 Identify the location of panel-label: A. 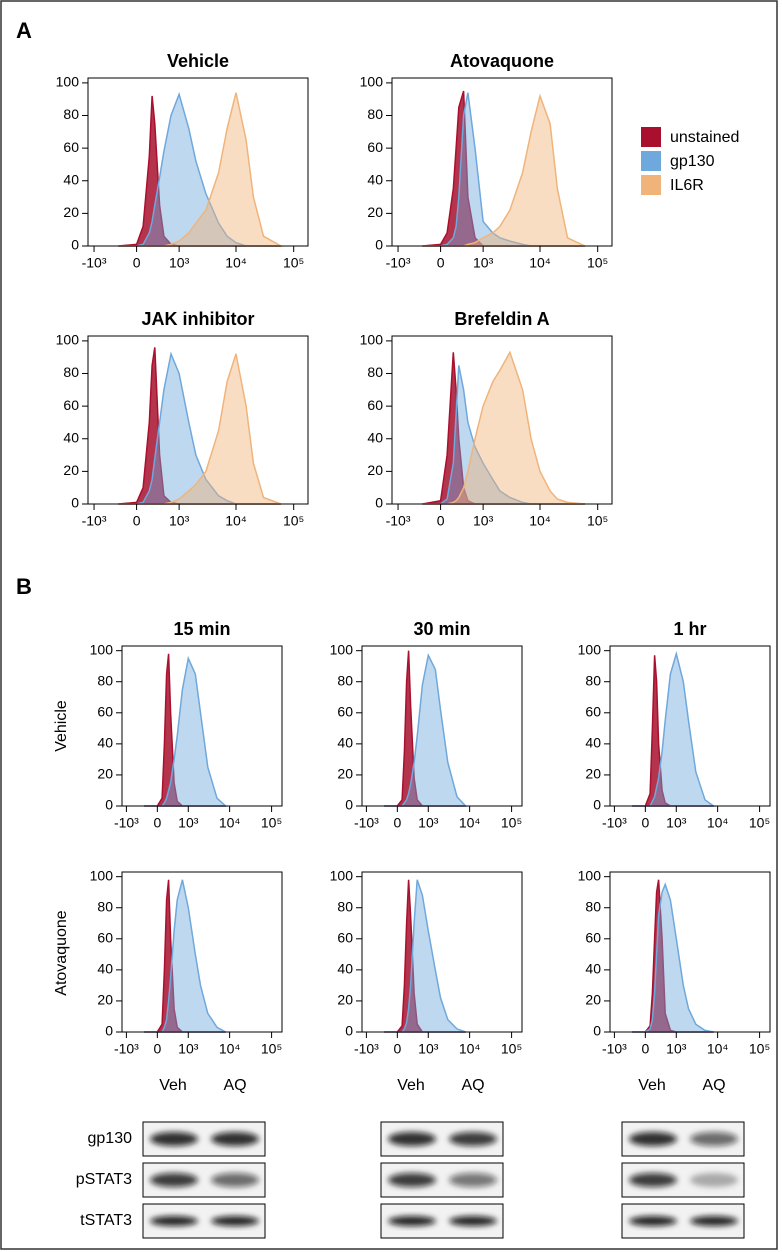
(24, 30).